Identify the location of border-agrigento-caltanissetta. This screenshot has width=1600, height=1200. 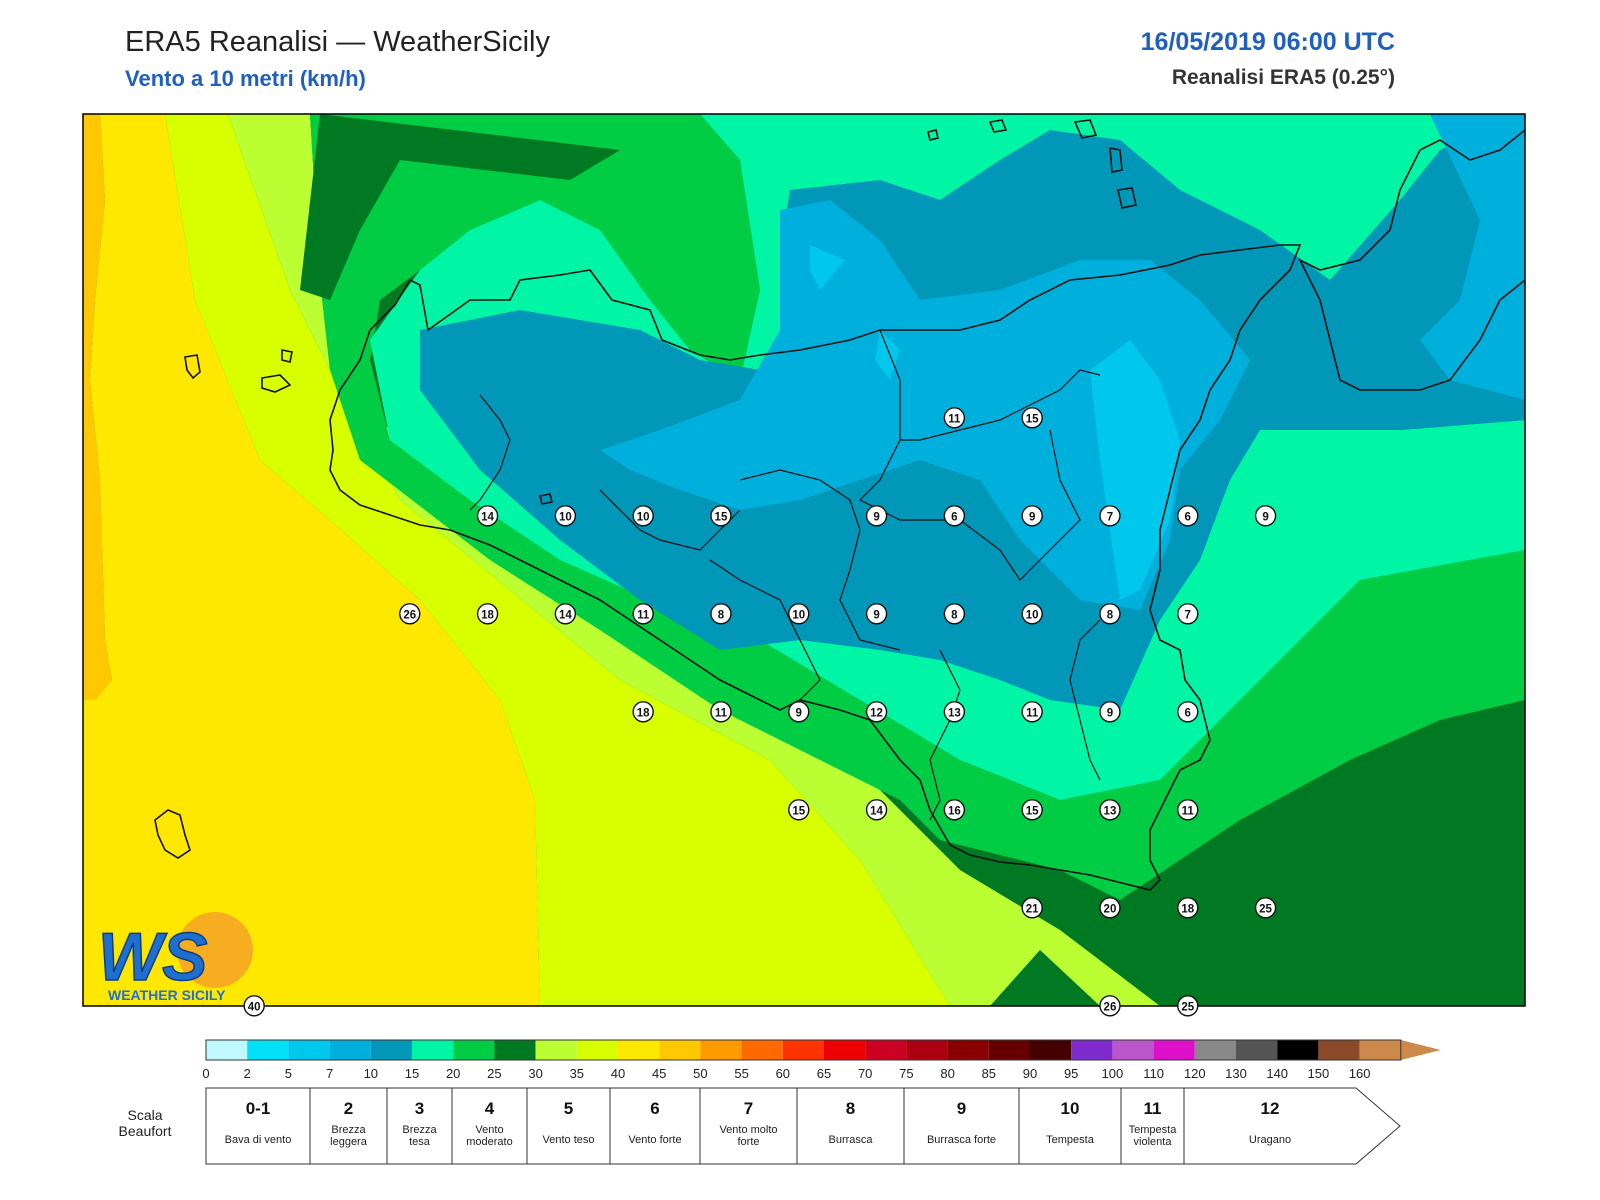
(765, 630).